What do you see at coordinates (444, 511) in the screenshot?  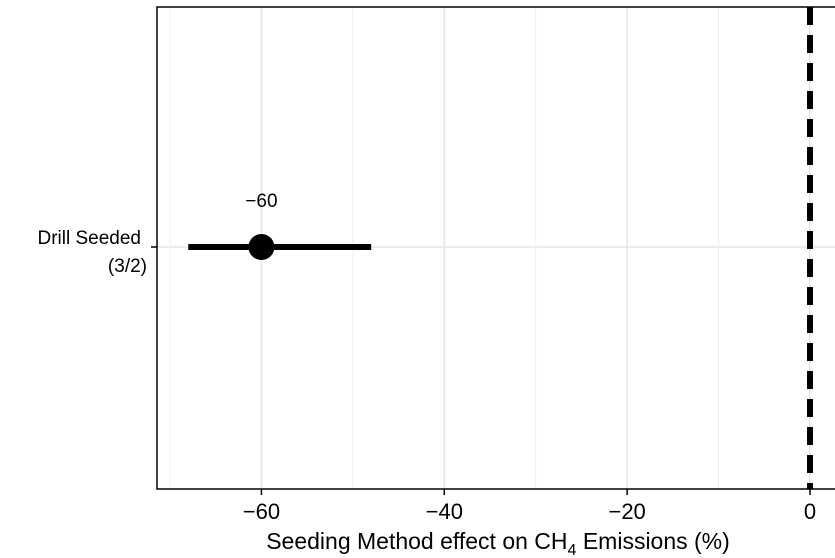 I see `x-tick-label: −40` at bounding box center [444, 511].